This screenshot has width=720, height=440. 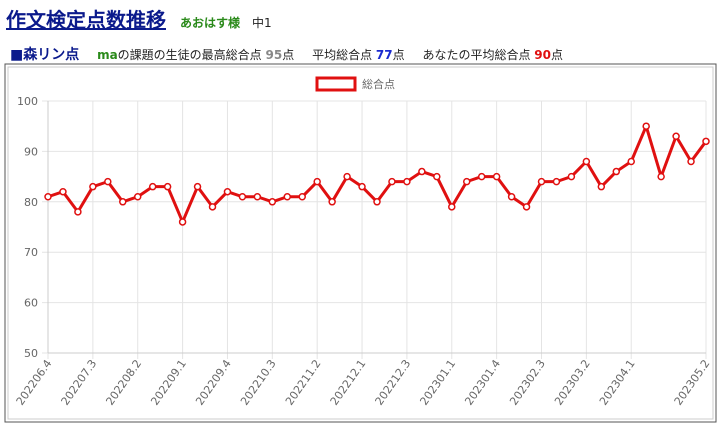 What do you see at coordinates (86, 20) in the screenshot?
I see `title: 作文検定点数推移` at bounding box center [86, 20].